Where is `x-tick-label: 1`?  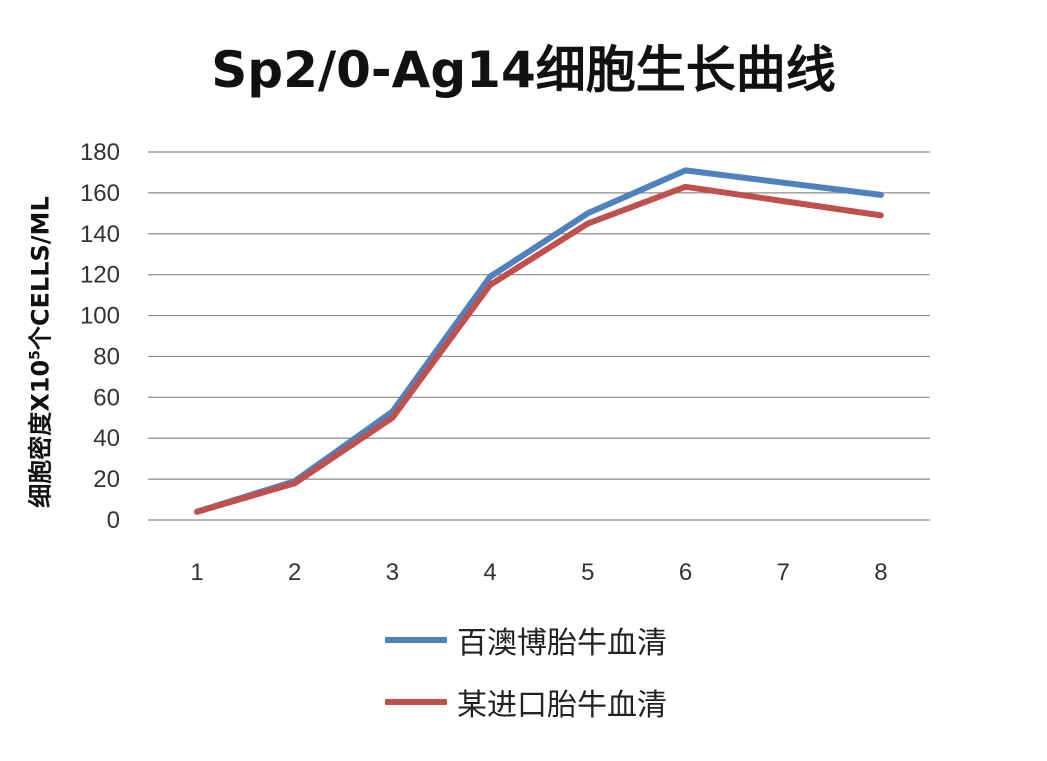 x-tick-label: 1 is located at coordinates (196, 572).